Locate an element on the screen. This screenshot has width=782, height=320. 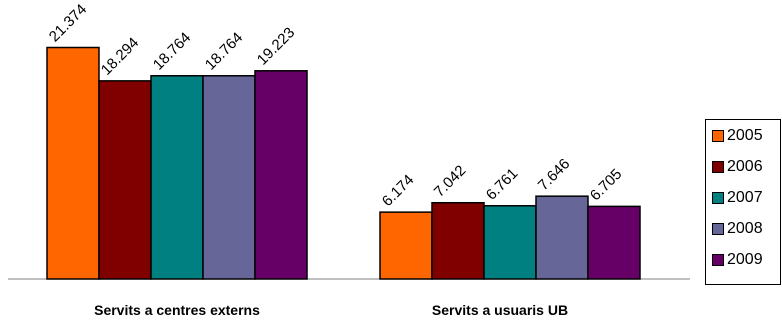
legend-item-2007: 2007 is located at coordinates (737, 198).